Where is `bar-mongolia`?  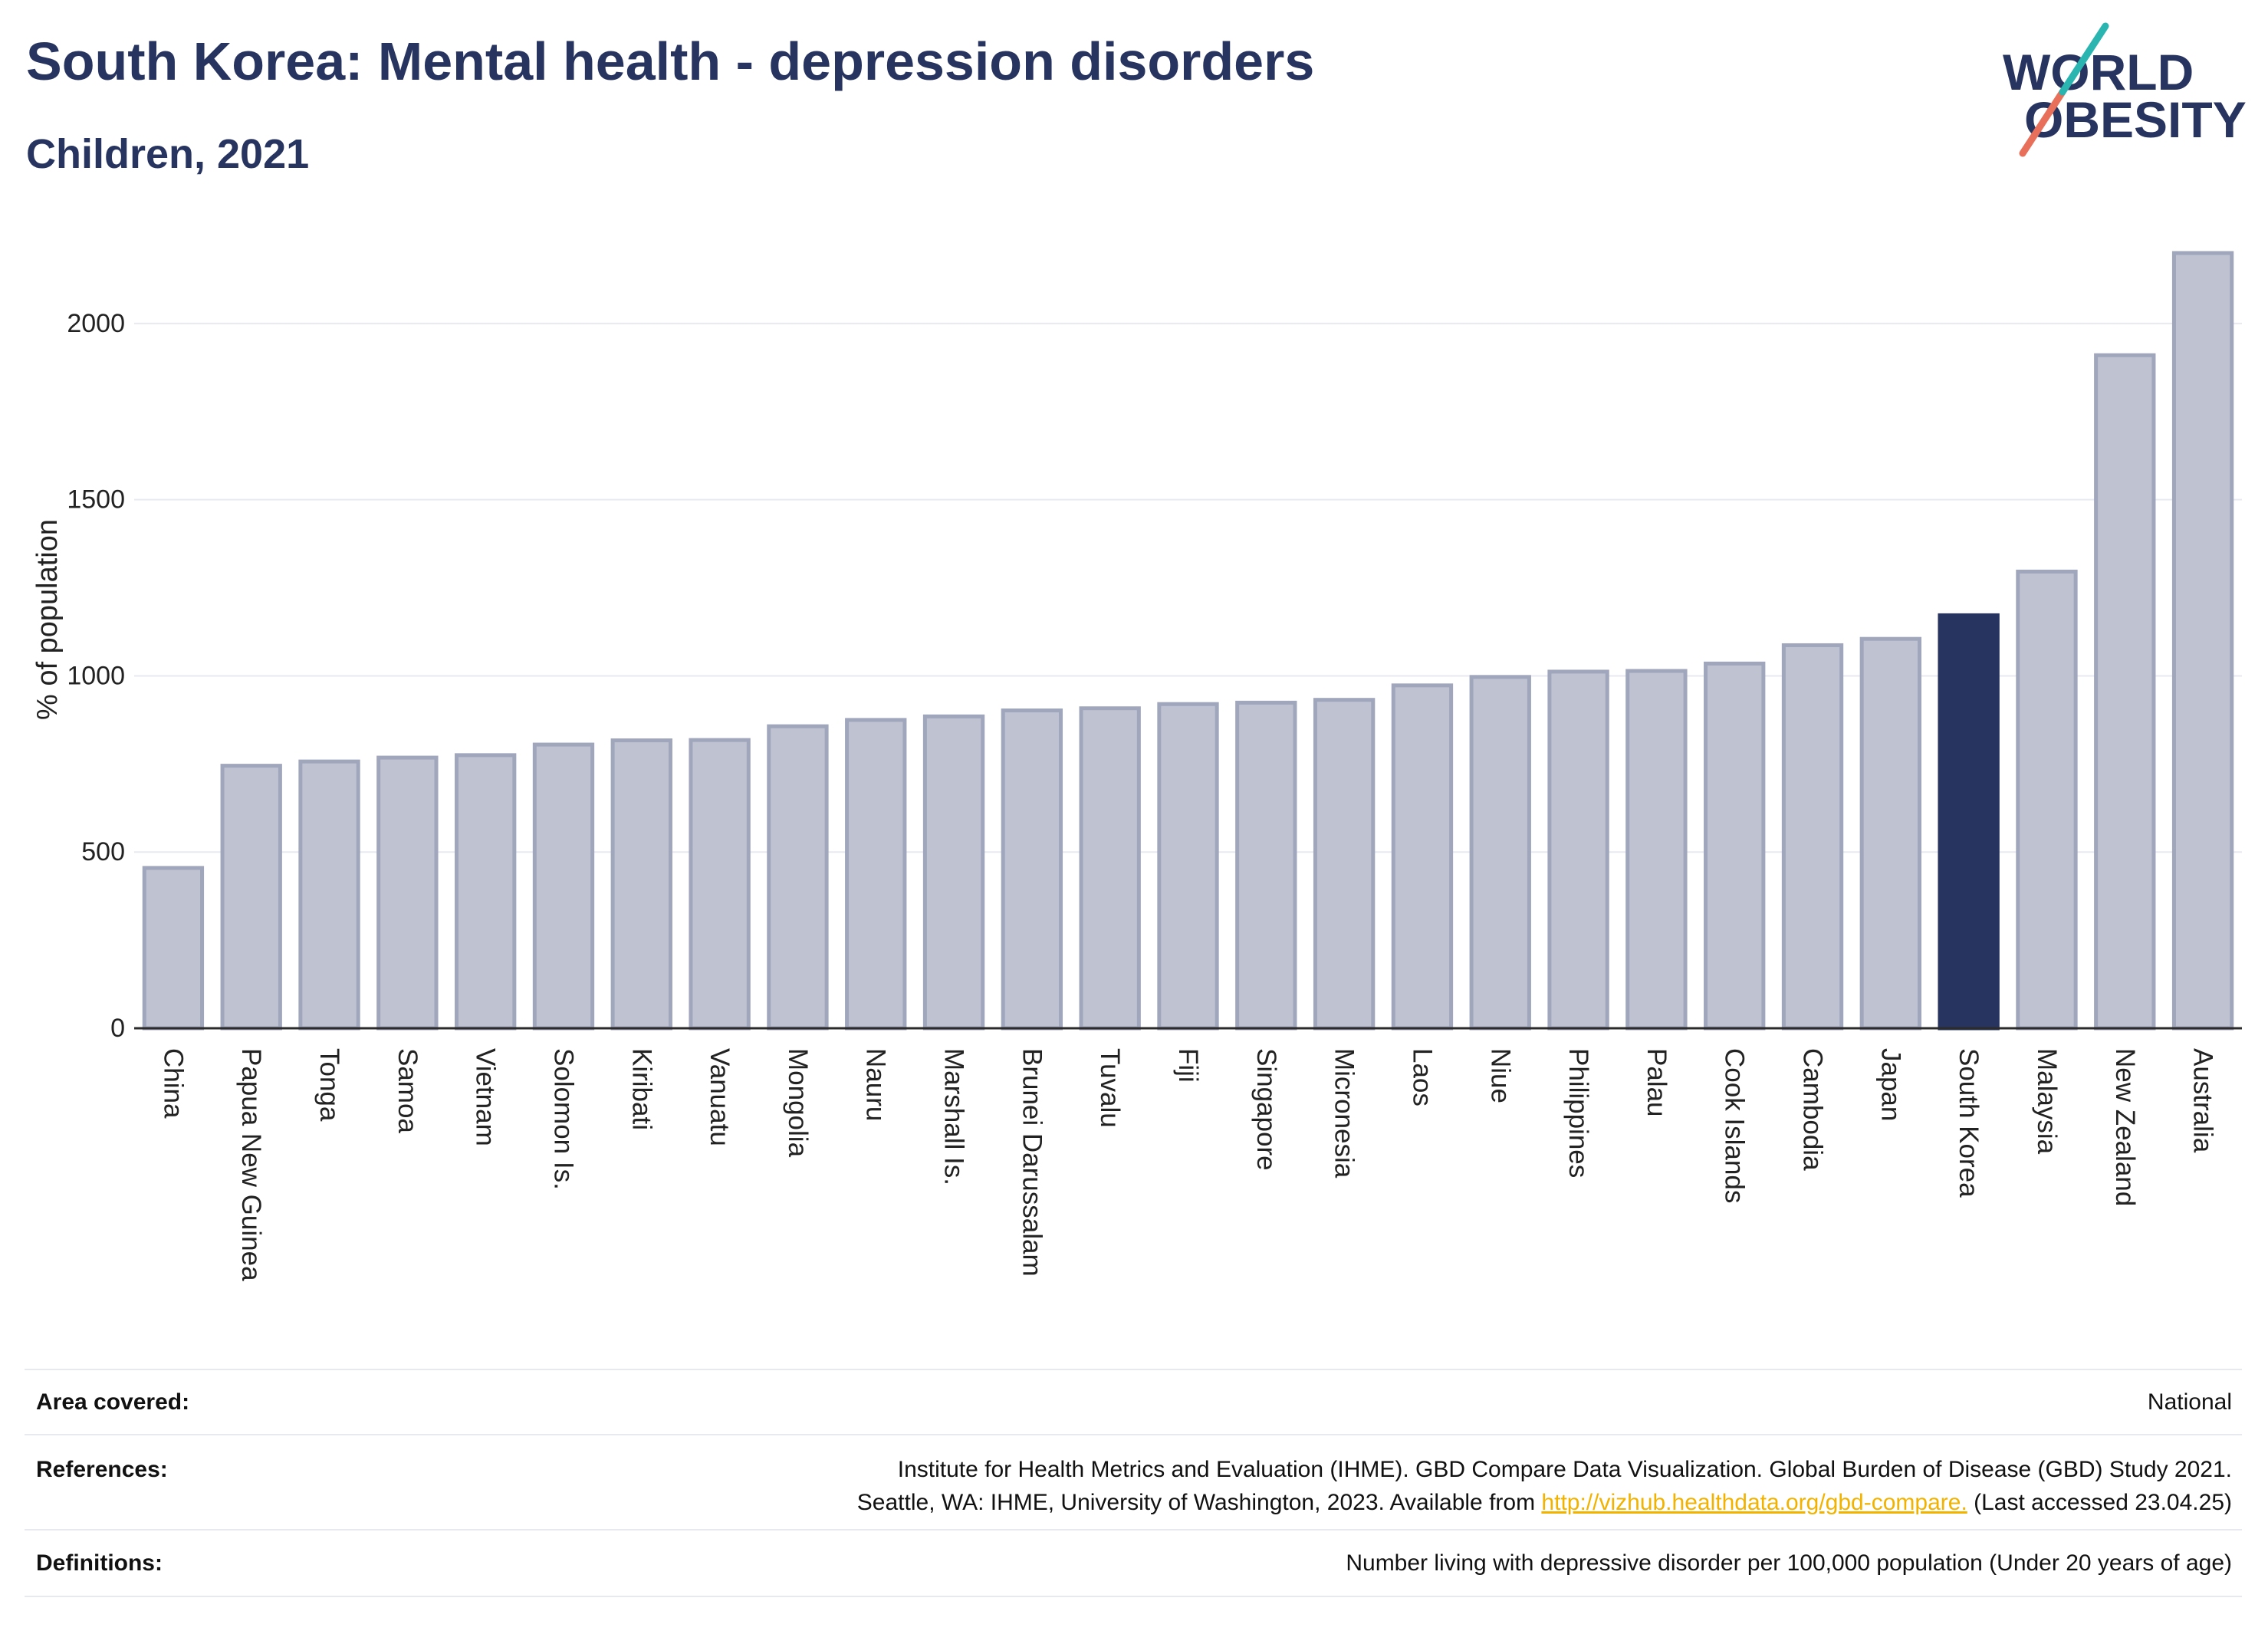 bar-mongolia is located at coordinates (798, 878).